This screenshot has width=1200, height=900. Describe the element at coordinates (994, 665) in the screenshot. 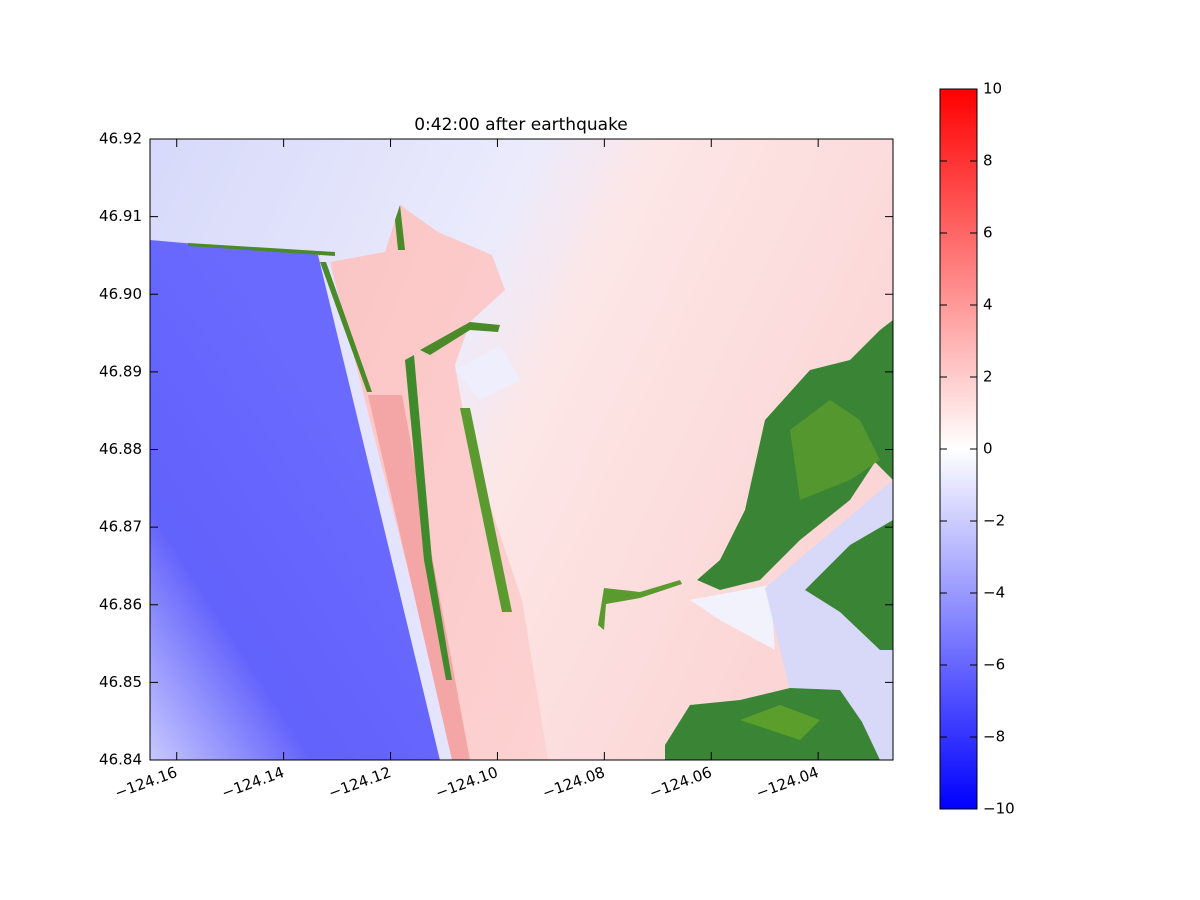

I see `colorbar-tick-label: −6` at that location.